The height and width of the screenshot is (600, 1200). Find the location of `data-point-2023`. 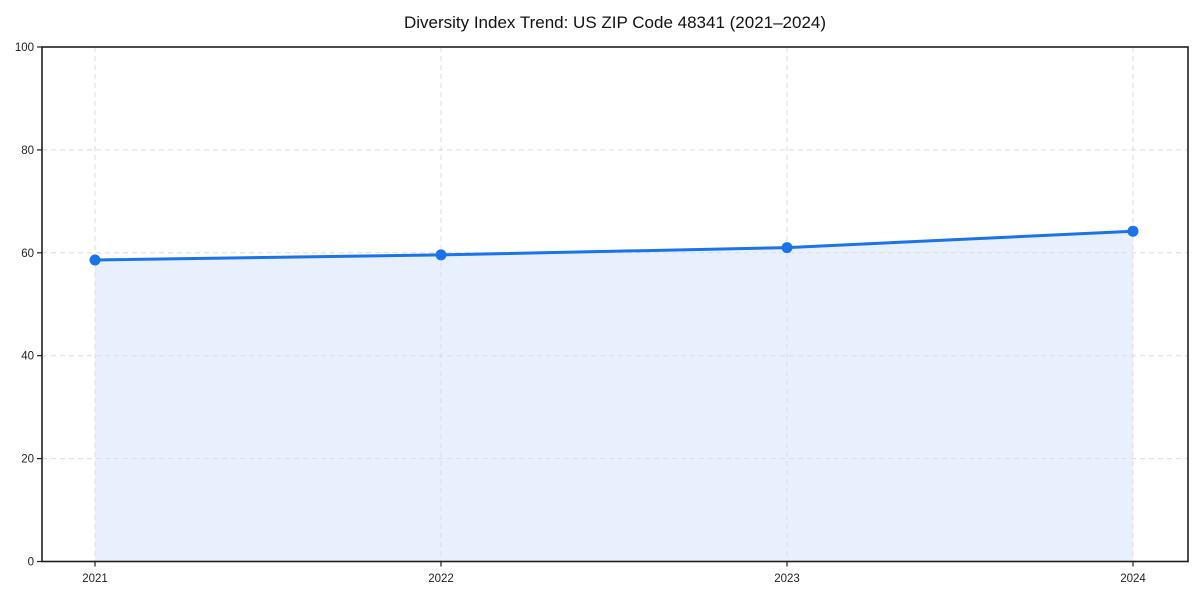

data-point-2023 is located at coordinates (787, 248).